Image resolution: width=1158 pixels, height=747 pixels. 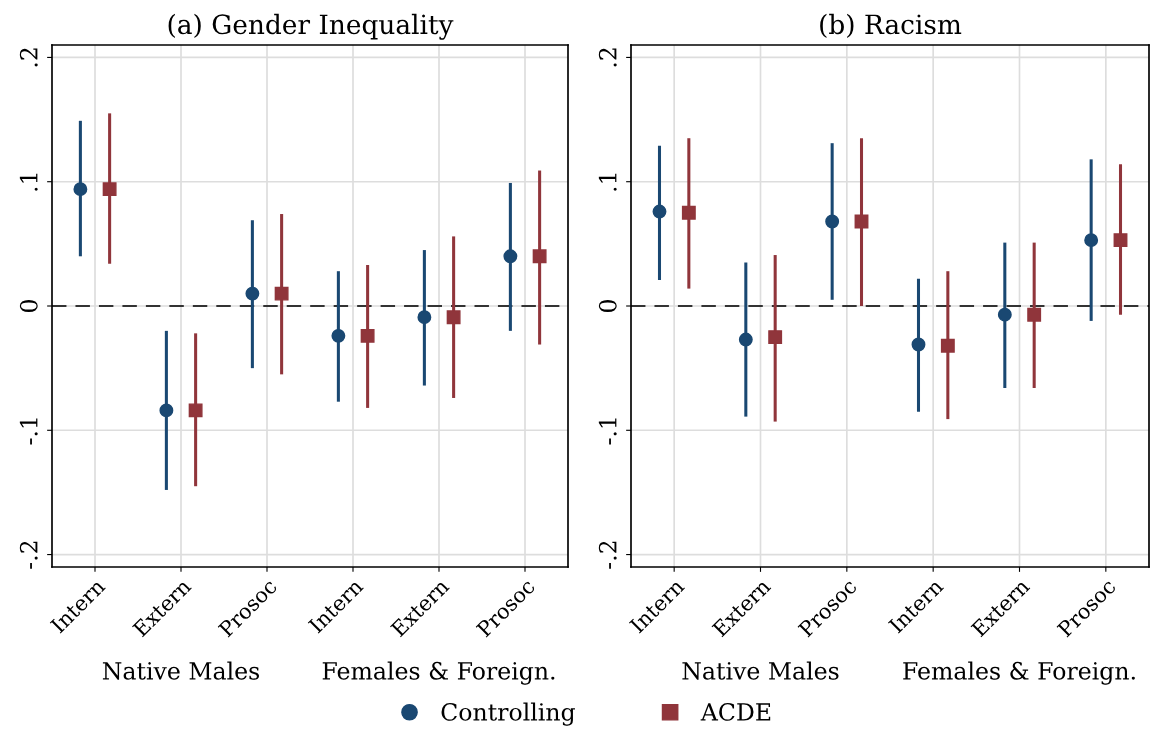 I want to click on legend-label: ACDE, so click(x=735, y=711).